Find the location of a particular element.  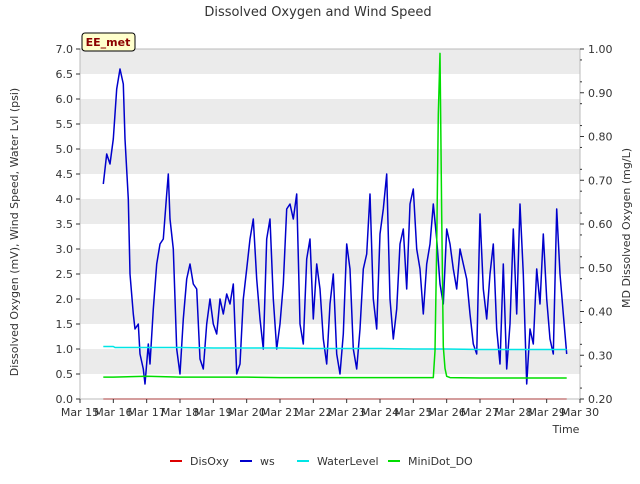

site-badge-label: EE_met is located at coordinates (108, 42).